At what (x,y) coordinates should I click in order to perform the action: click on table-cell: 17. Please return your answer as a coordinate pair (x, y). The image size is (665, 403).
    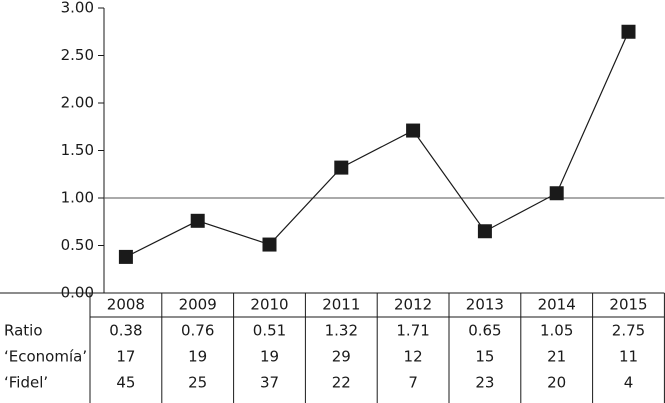
    Looking at the image, I should click on (125, 357).